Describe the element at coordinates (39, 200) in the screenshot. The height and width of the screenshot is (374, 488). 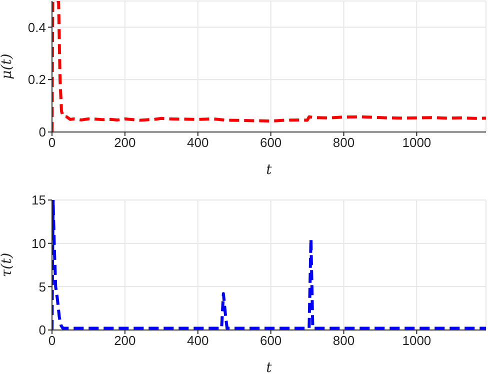
I see `y-tick-label: 15` at that location.